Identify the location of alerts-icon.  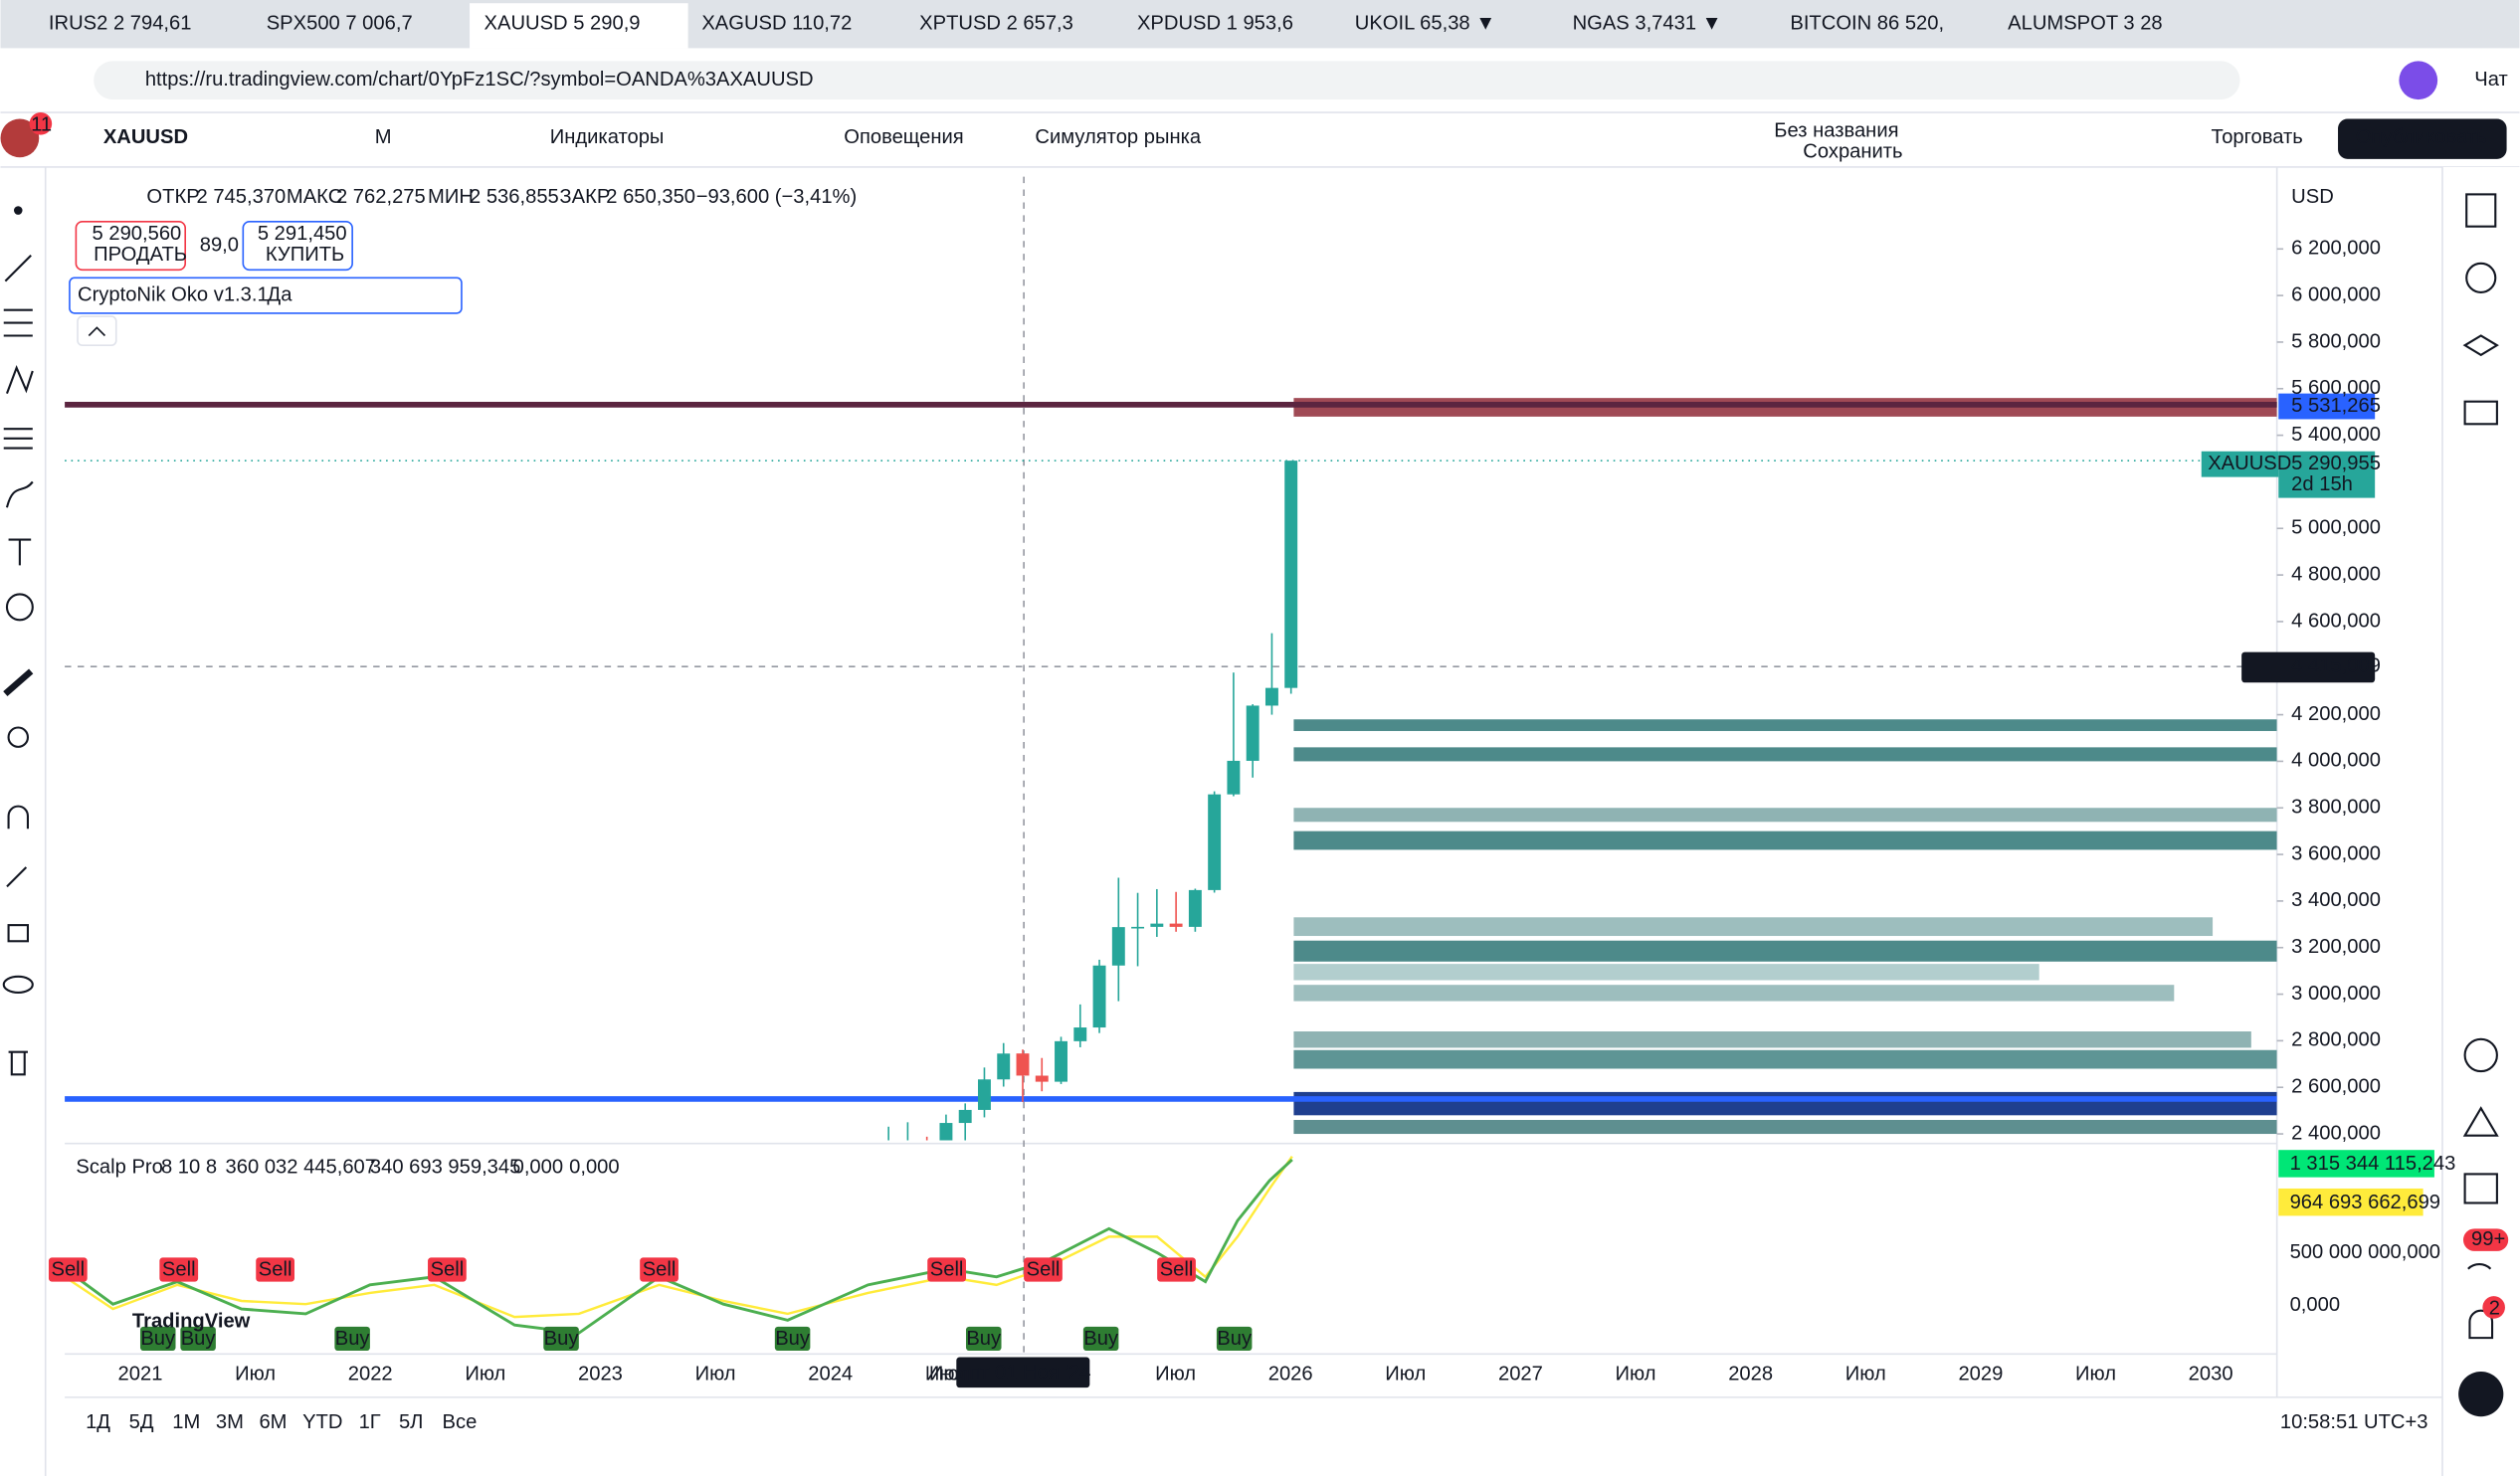
(2481, 277).